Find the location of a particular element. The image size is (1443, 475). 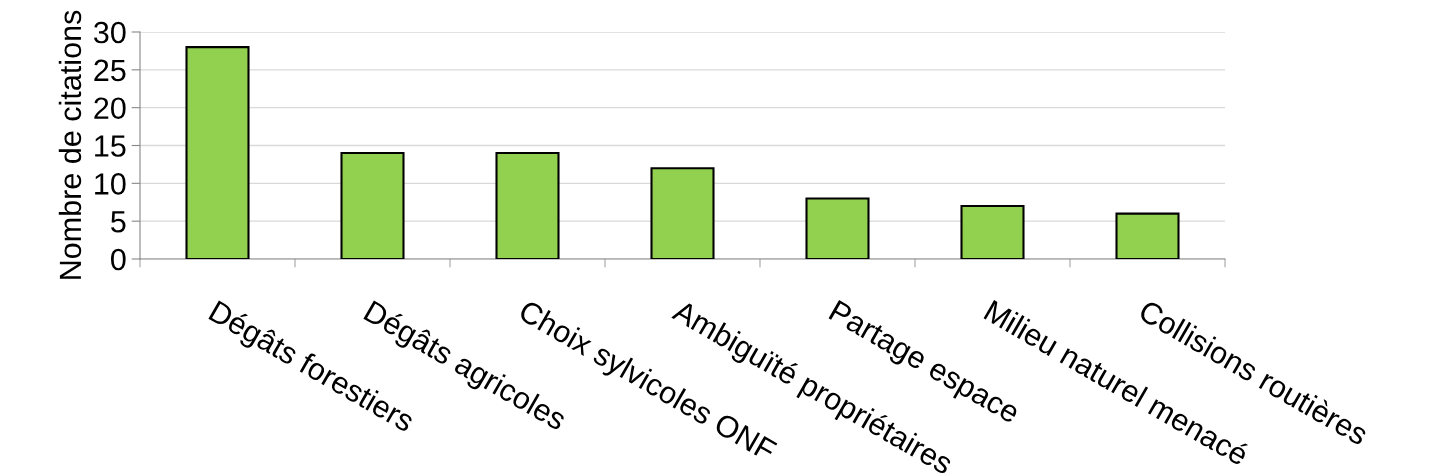

y-tick-label: 30 is located at coordinates (109, 32).